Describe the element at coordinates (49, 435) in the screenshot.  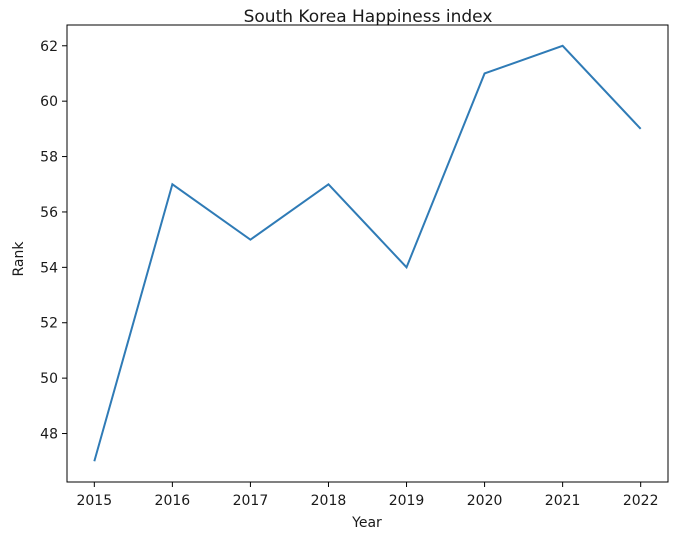
I see `y-tick-label: 48` at that location.